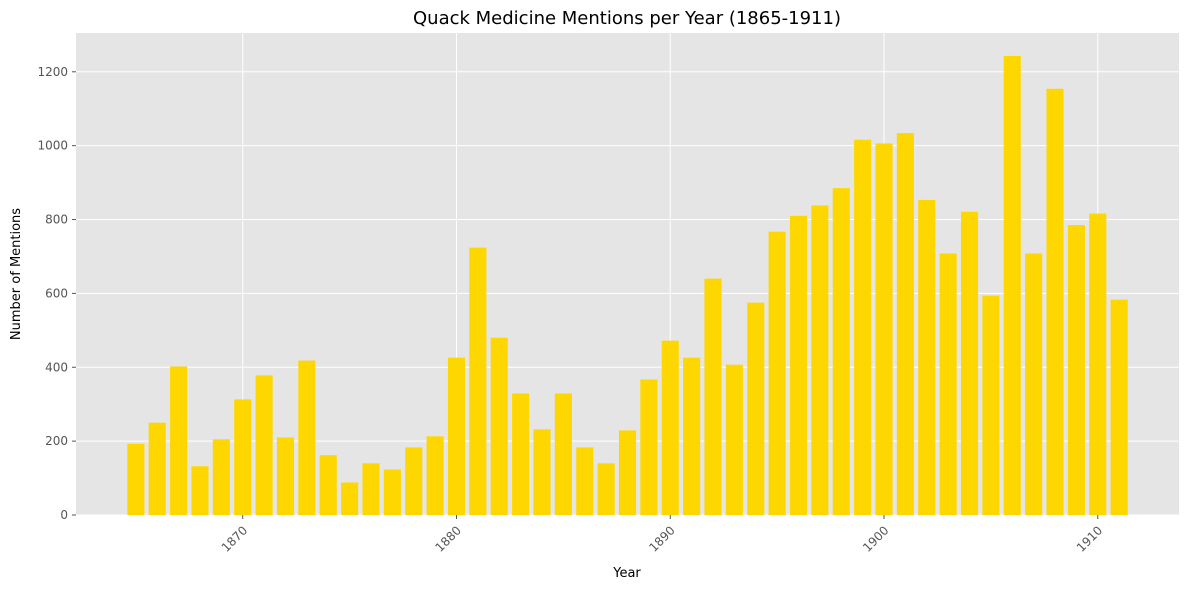 The image size is (1190, 589). Describe the element at coordinates (905, 324) in the screenshot. I see `bar-1901` at that location.